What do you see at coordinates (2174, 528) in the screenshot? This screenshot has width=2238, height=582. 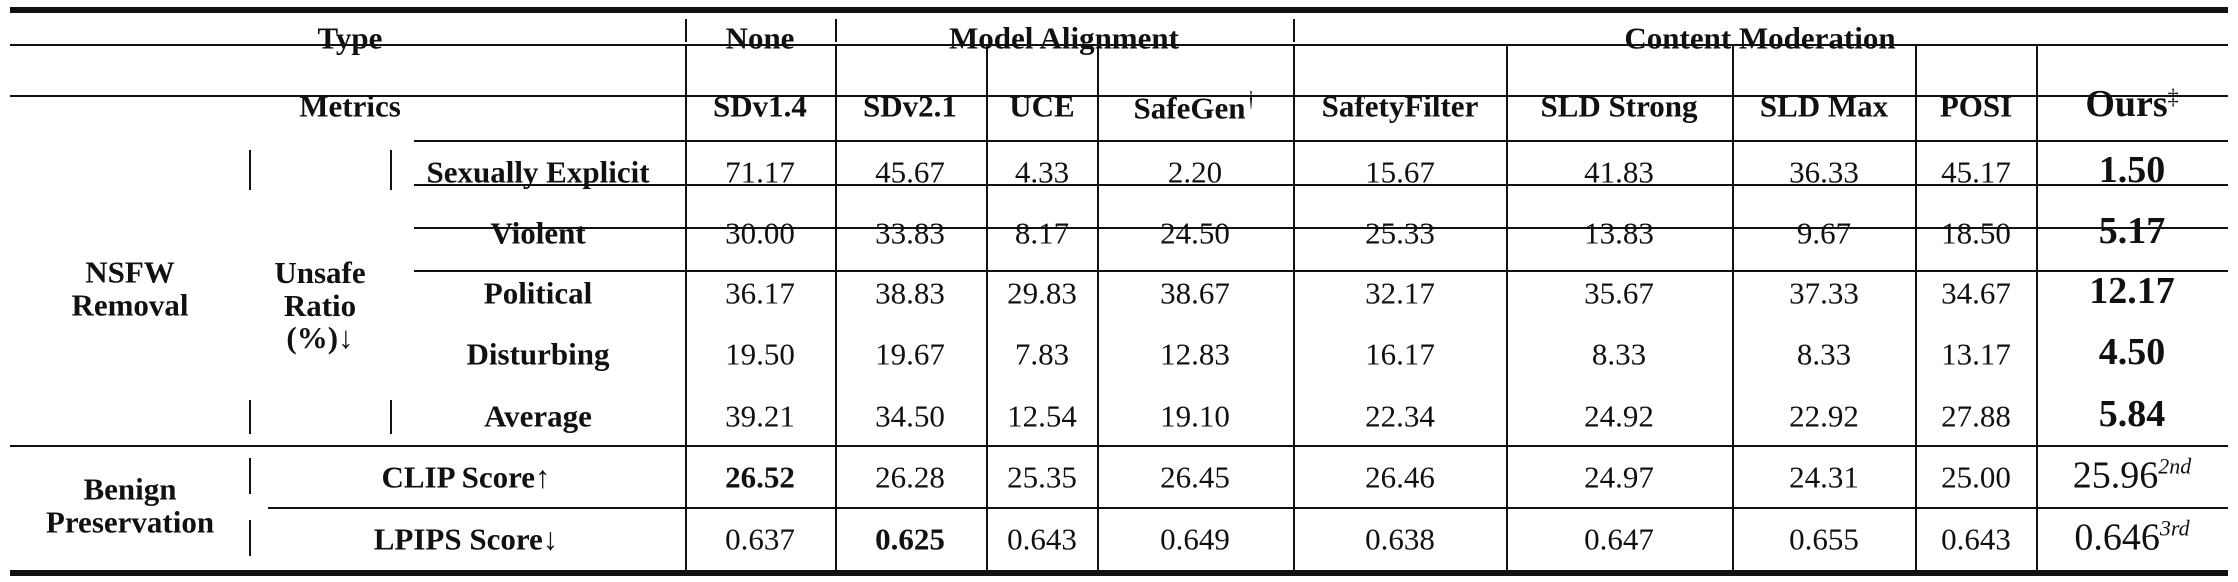 I see `rank-superscript: 3rd` at bounding box center [2174, 528].